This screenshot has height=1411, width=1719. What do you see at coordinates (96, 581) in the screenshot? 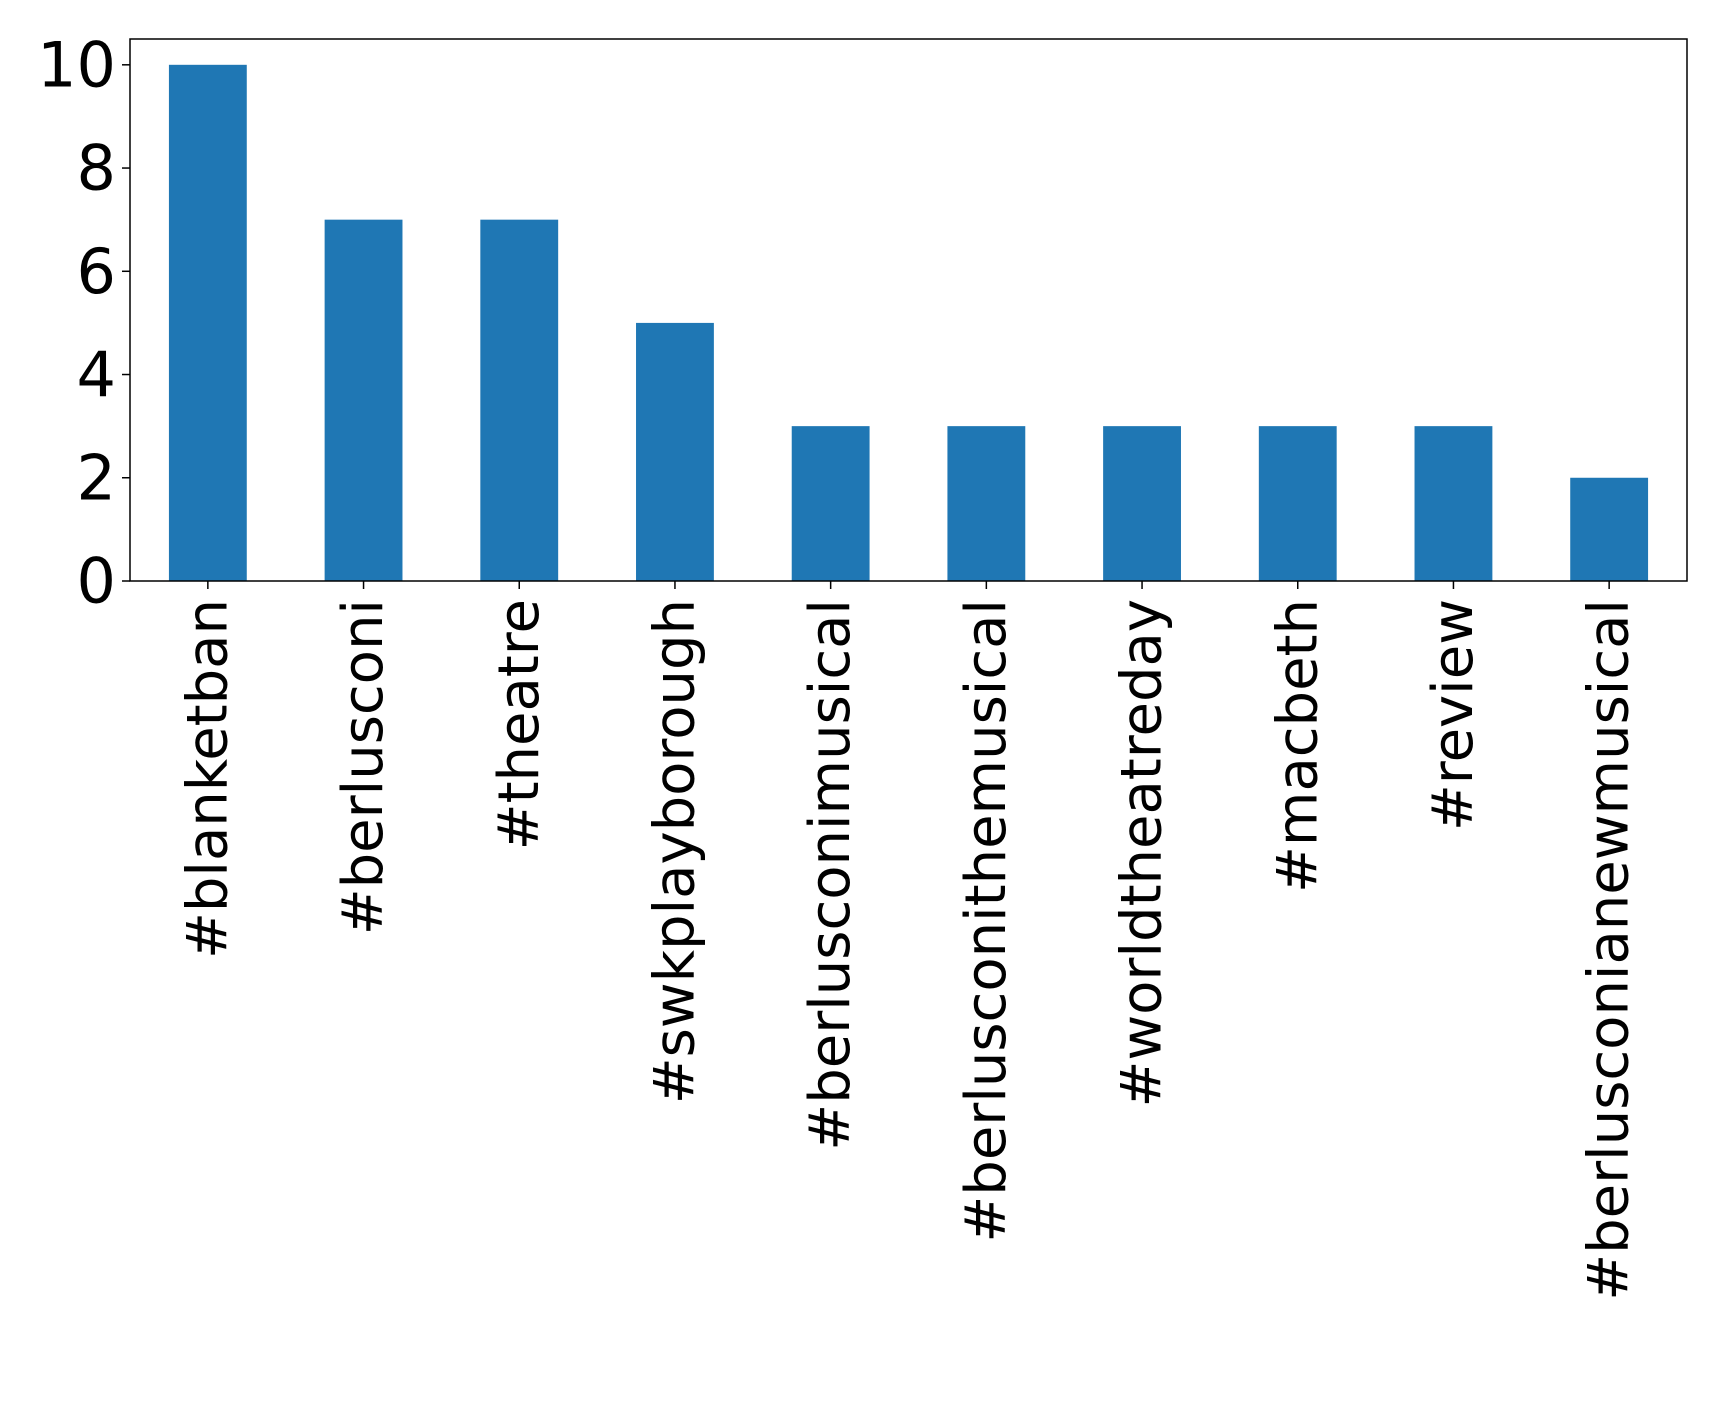
I see `y-tick-label: 0` at bounding box center [96, 581].